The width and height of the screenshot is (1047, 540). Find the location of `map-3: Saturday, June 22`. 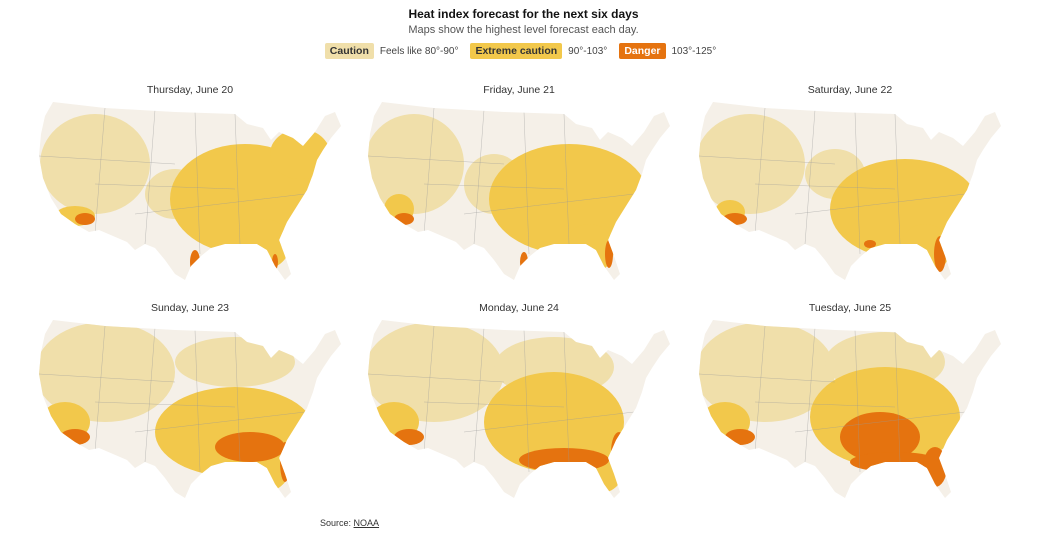

map-3: Saturday, June 22 is located at coordinates (850, 189).